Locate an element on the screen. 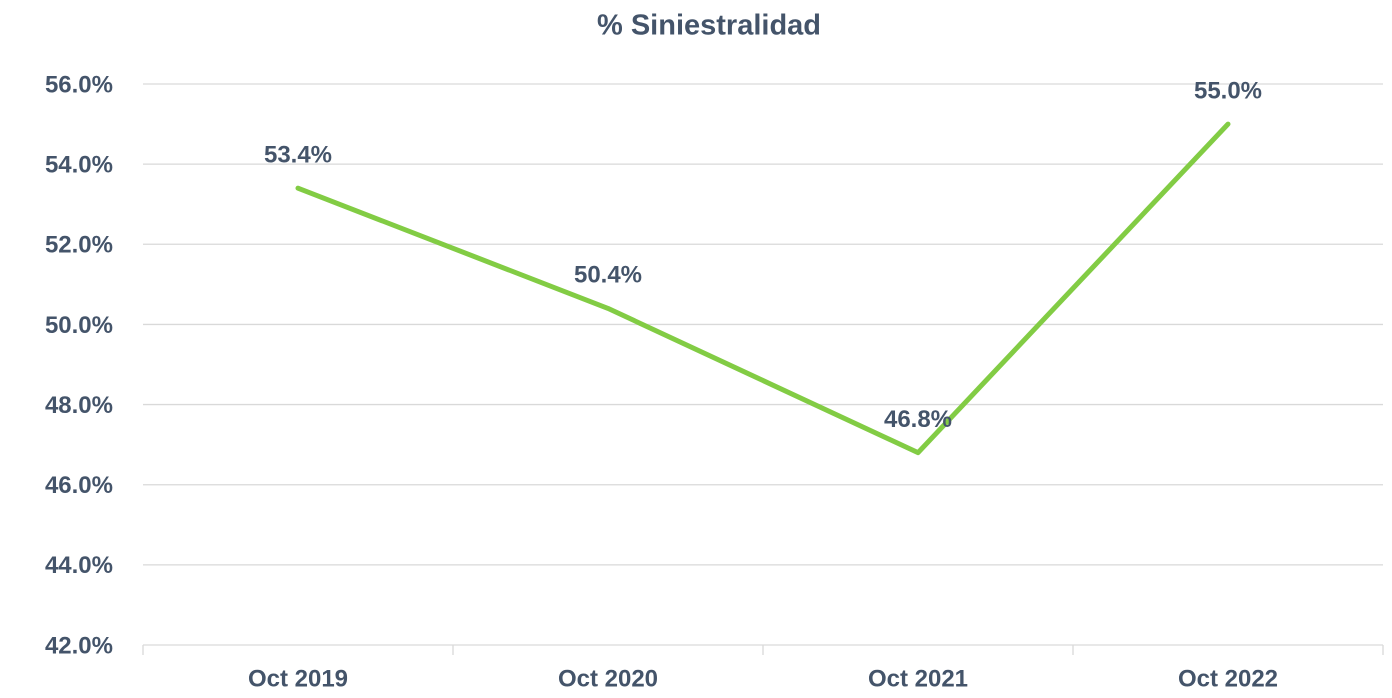 The width and height of the screenshot is (1392, 698). x-tick-label: Oct 2020 is located at coordinates (608, 678).